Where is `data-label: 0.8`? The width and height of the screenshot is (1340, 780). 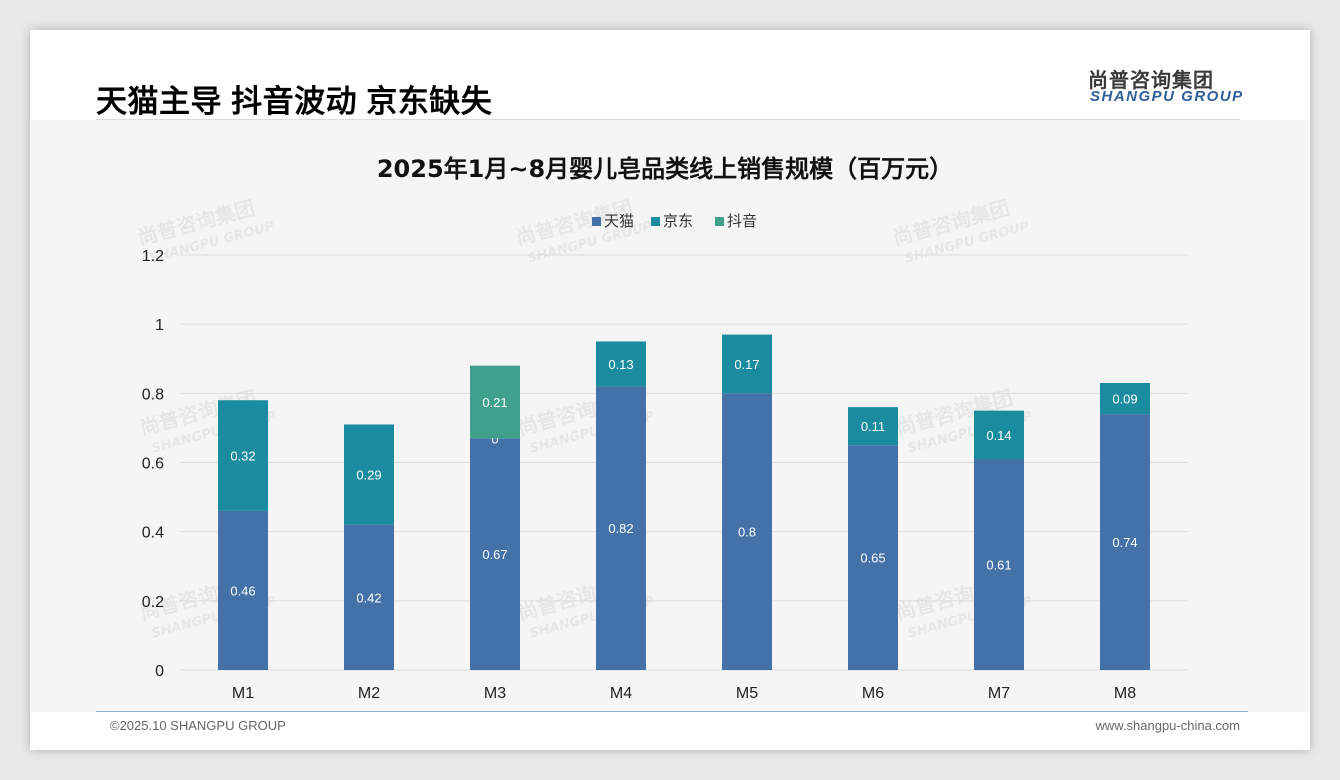
data-label: 0.8 is located at coordinates (747, 532).